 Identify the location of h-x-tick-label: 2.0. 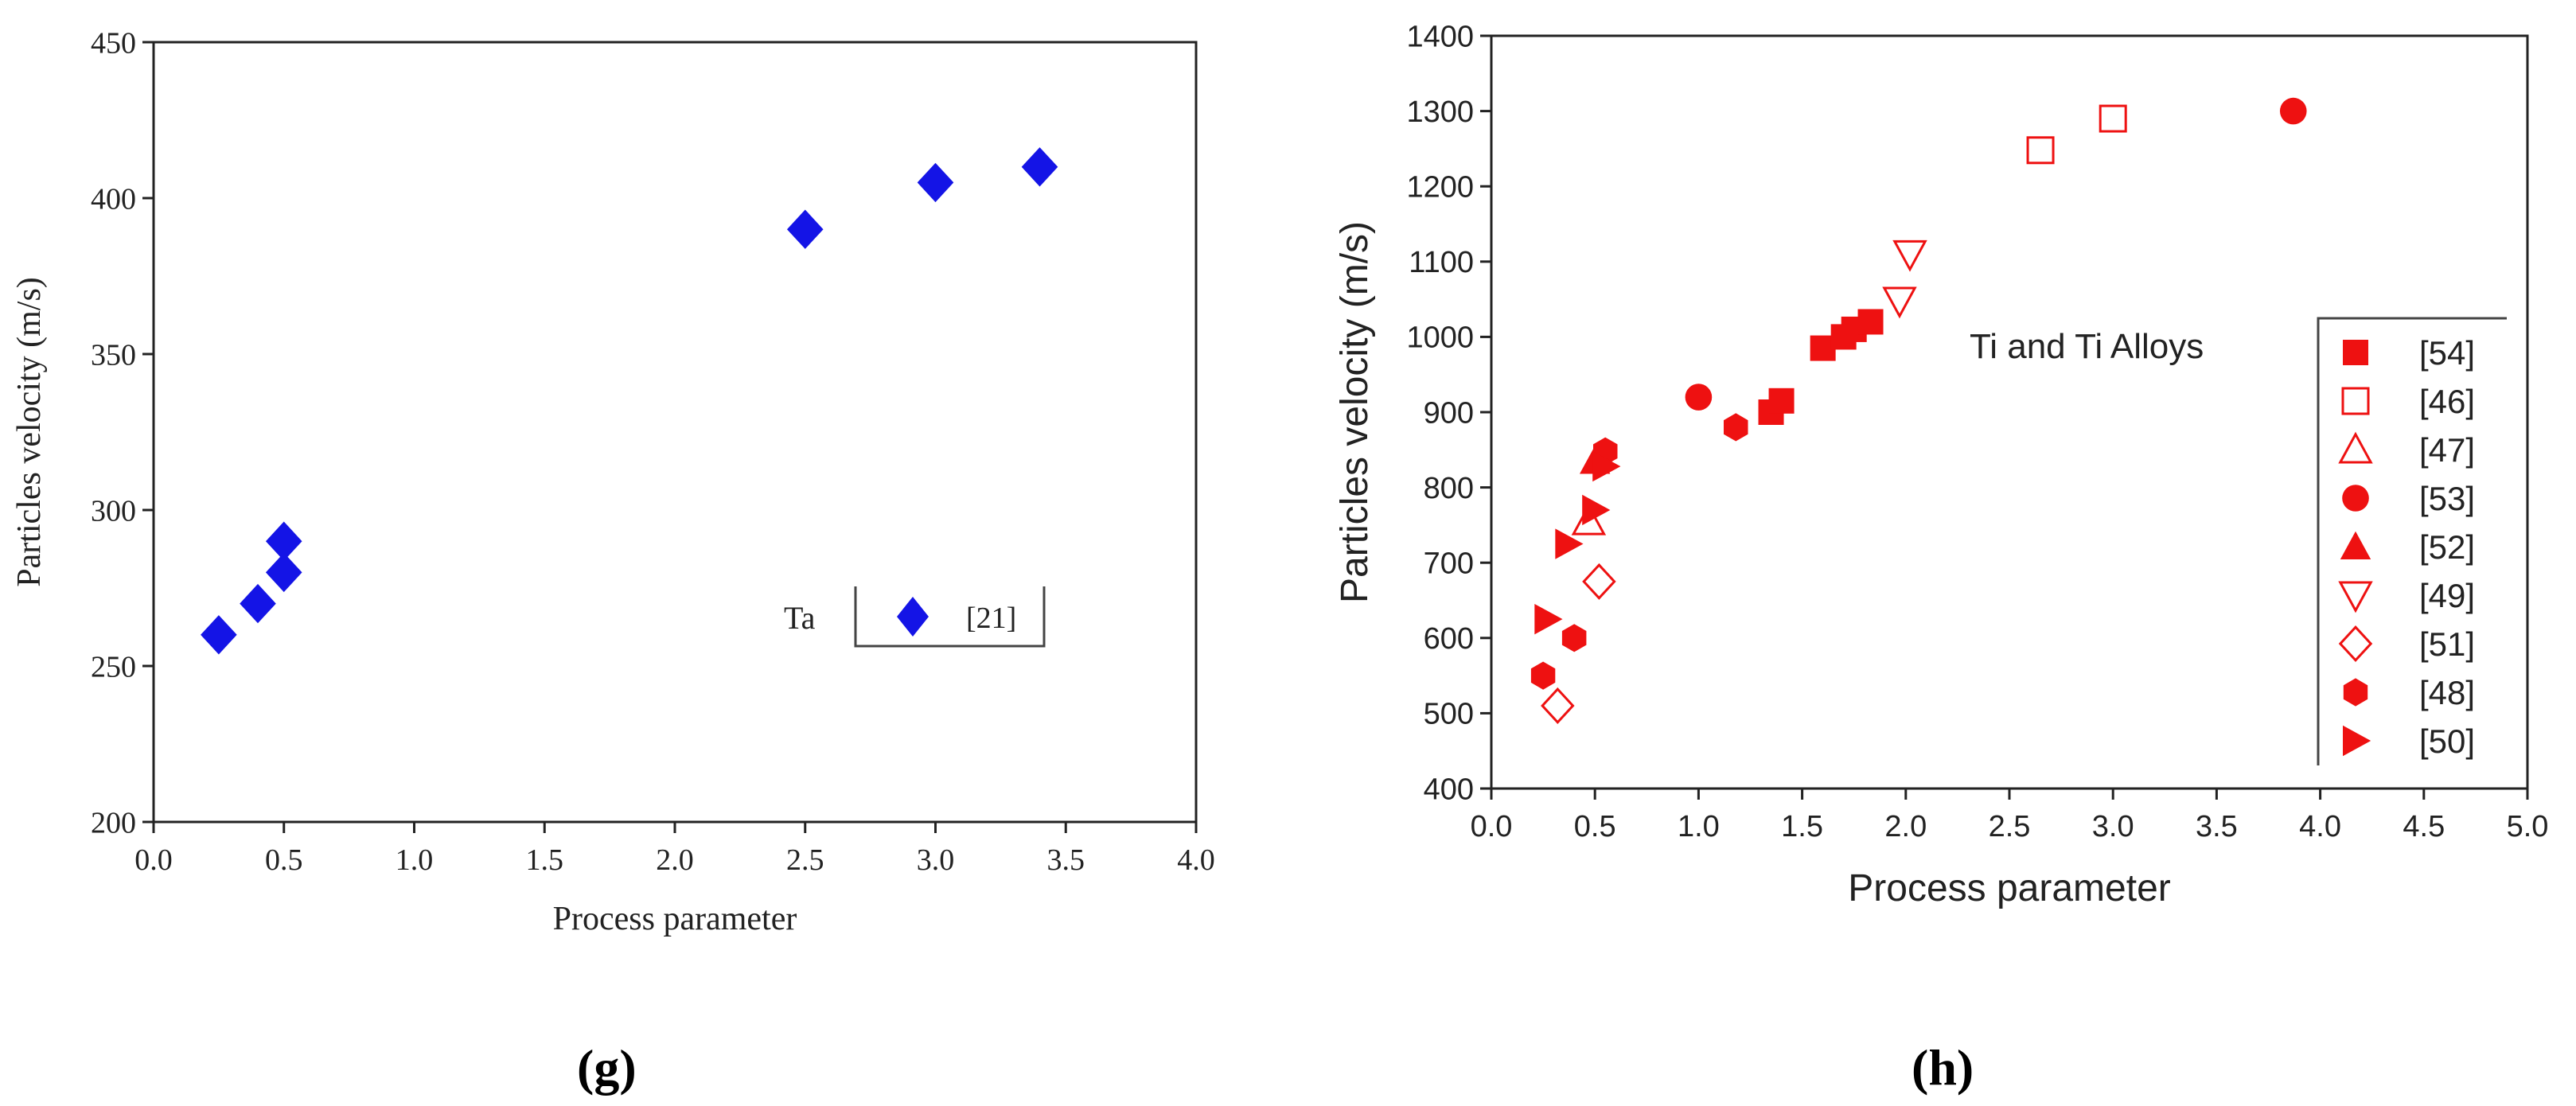
(1905, 826).